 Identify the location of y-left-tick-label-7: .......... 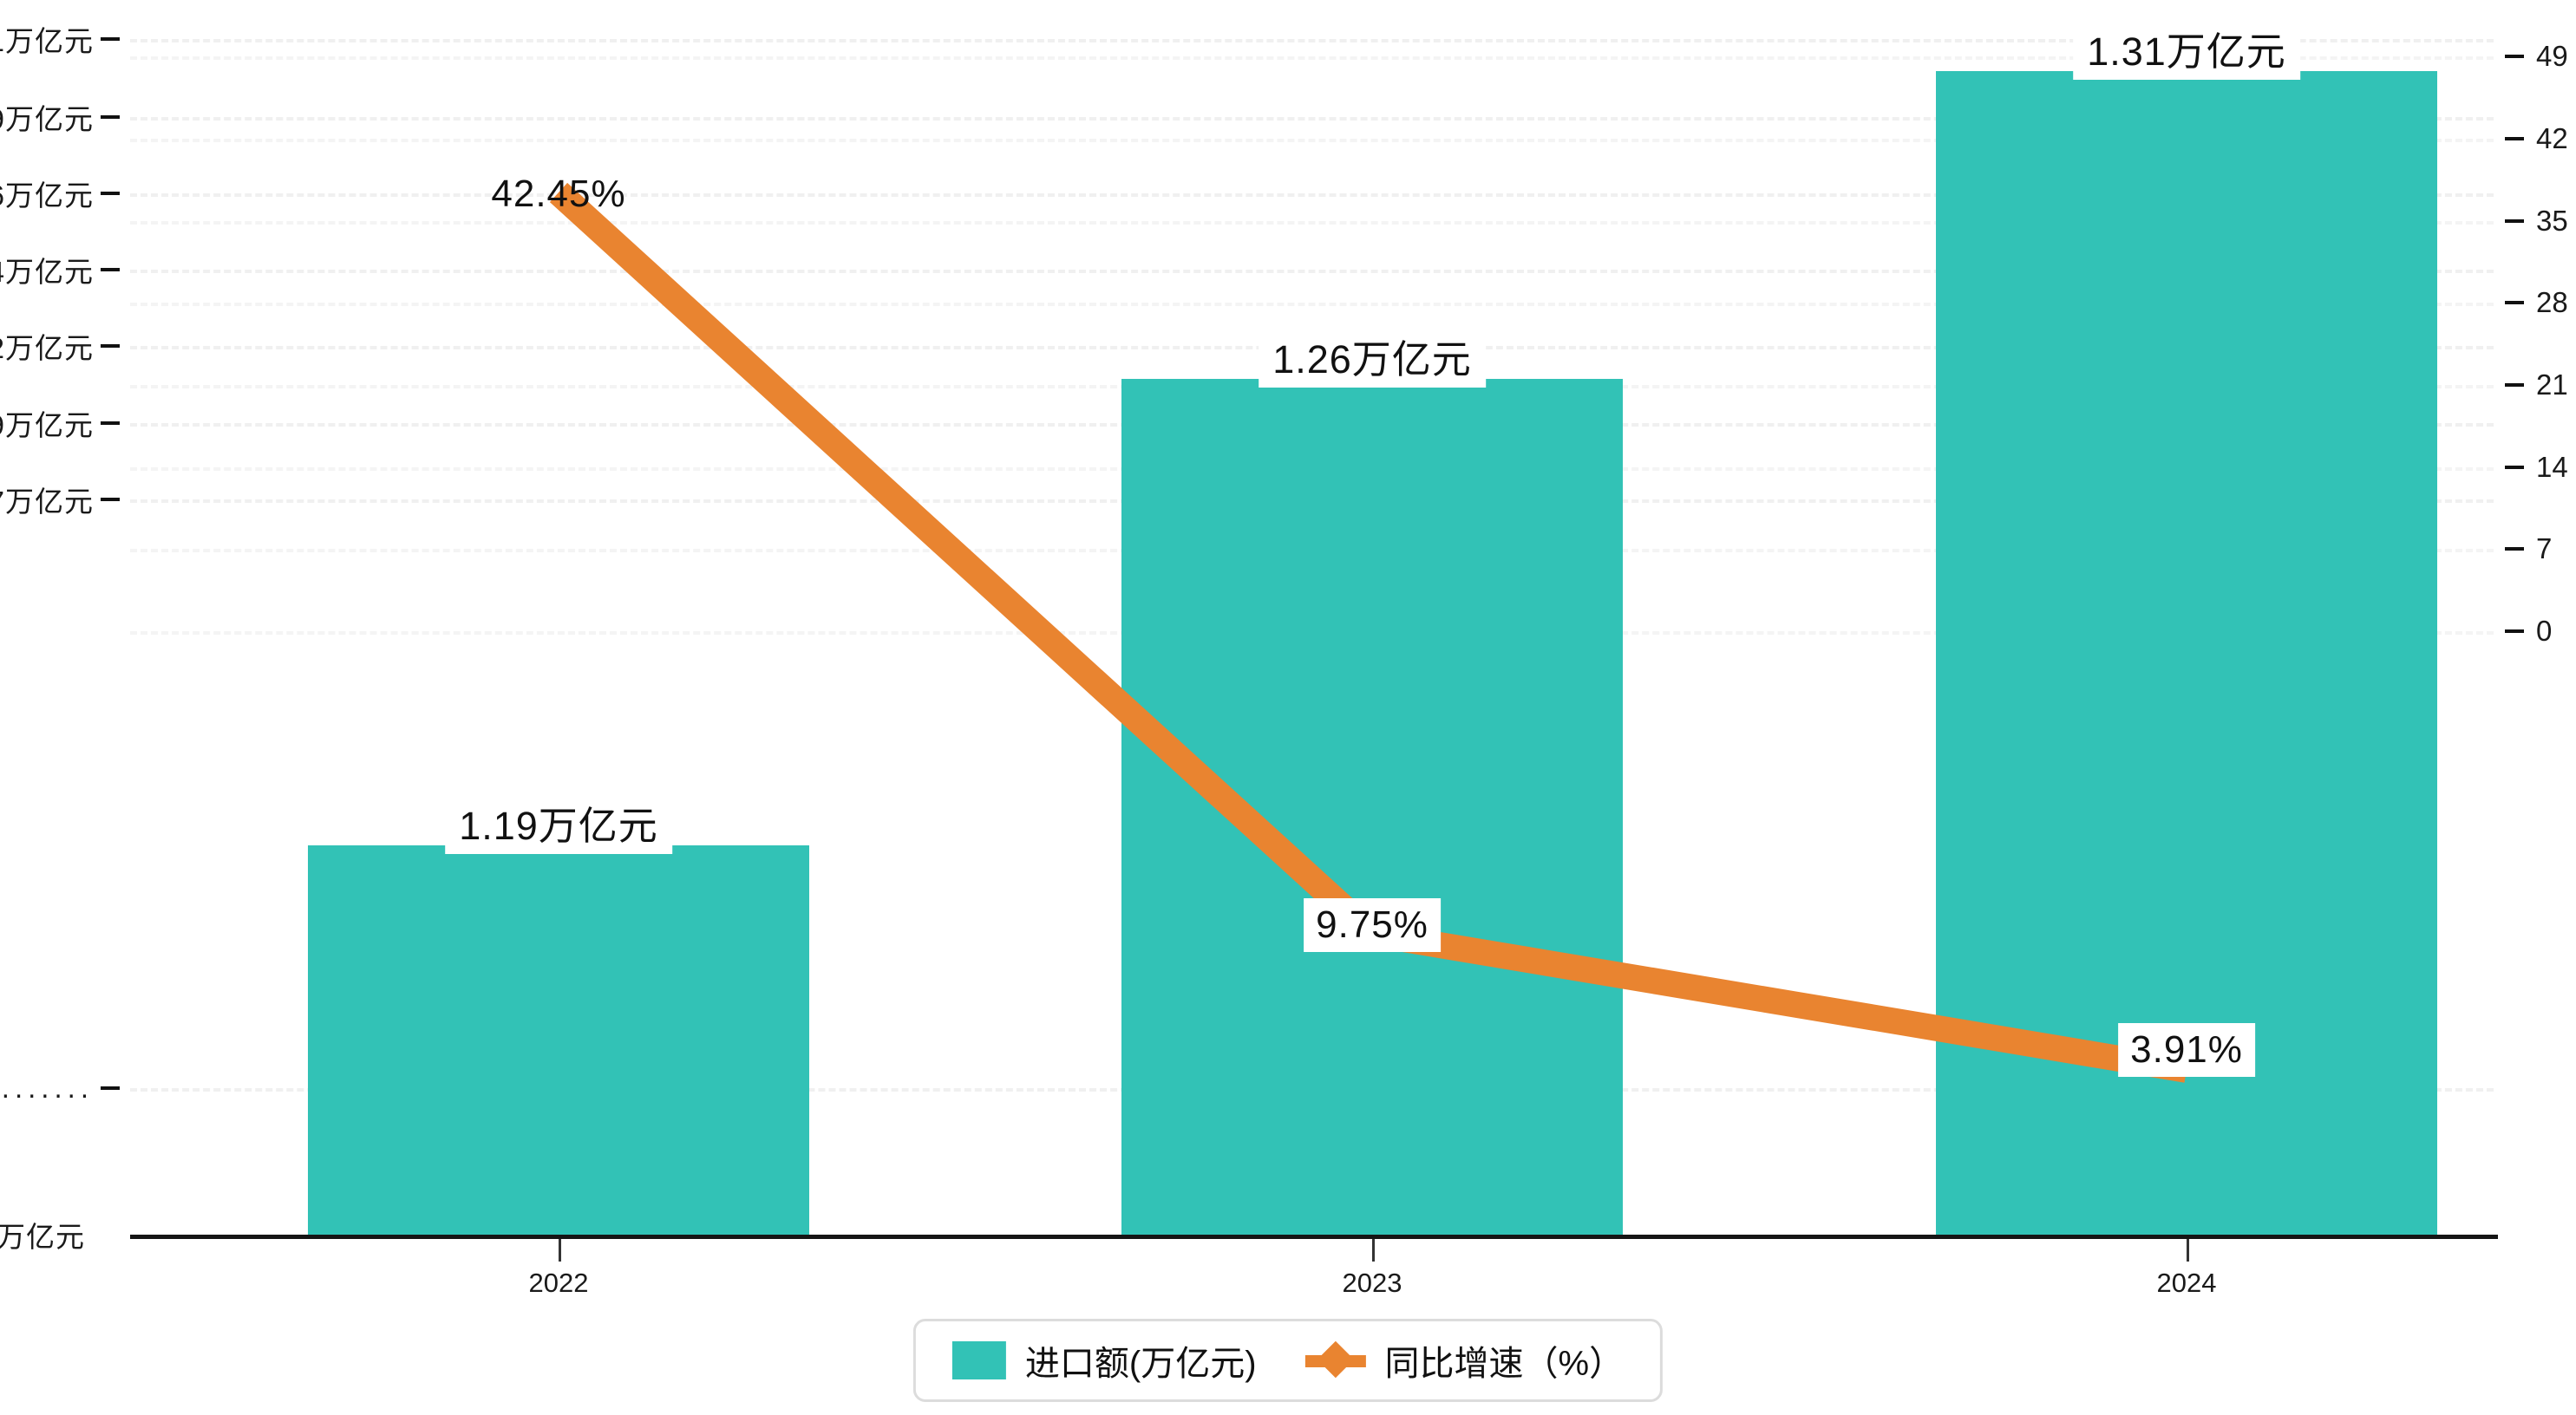
(47, 1088).